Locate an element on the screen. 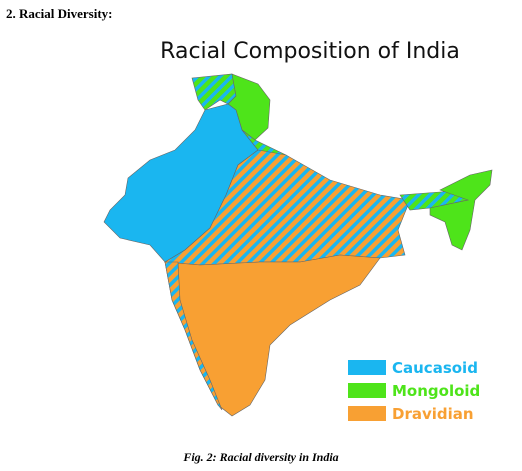 Image resolution: width=522 pixels, height=471 pixels. legend: Caucasoid Mongoloid Dravidian is located at coordinates (414, 391).